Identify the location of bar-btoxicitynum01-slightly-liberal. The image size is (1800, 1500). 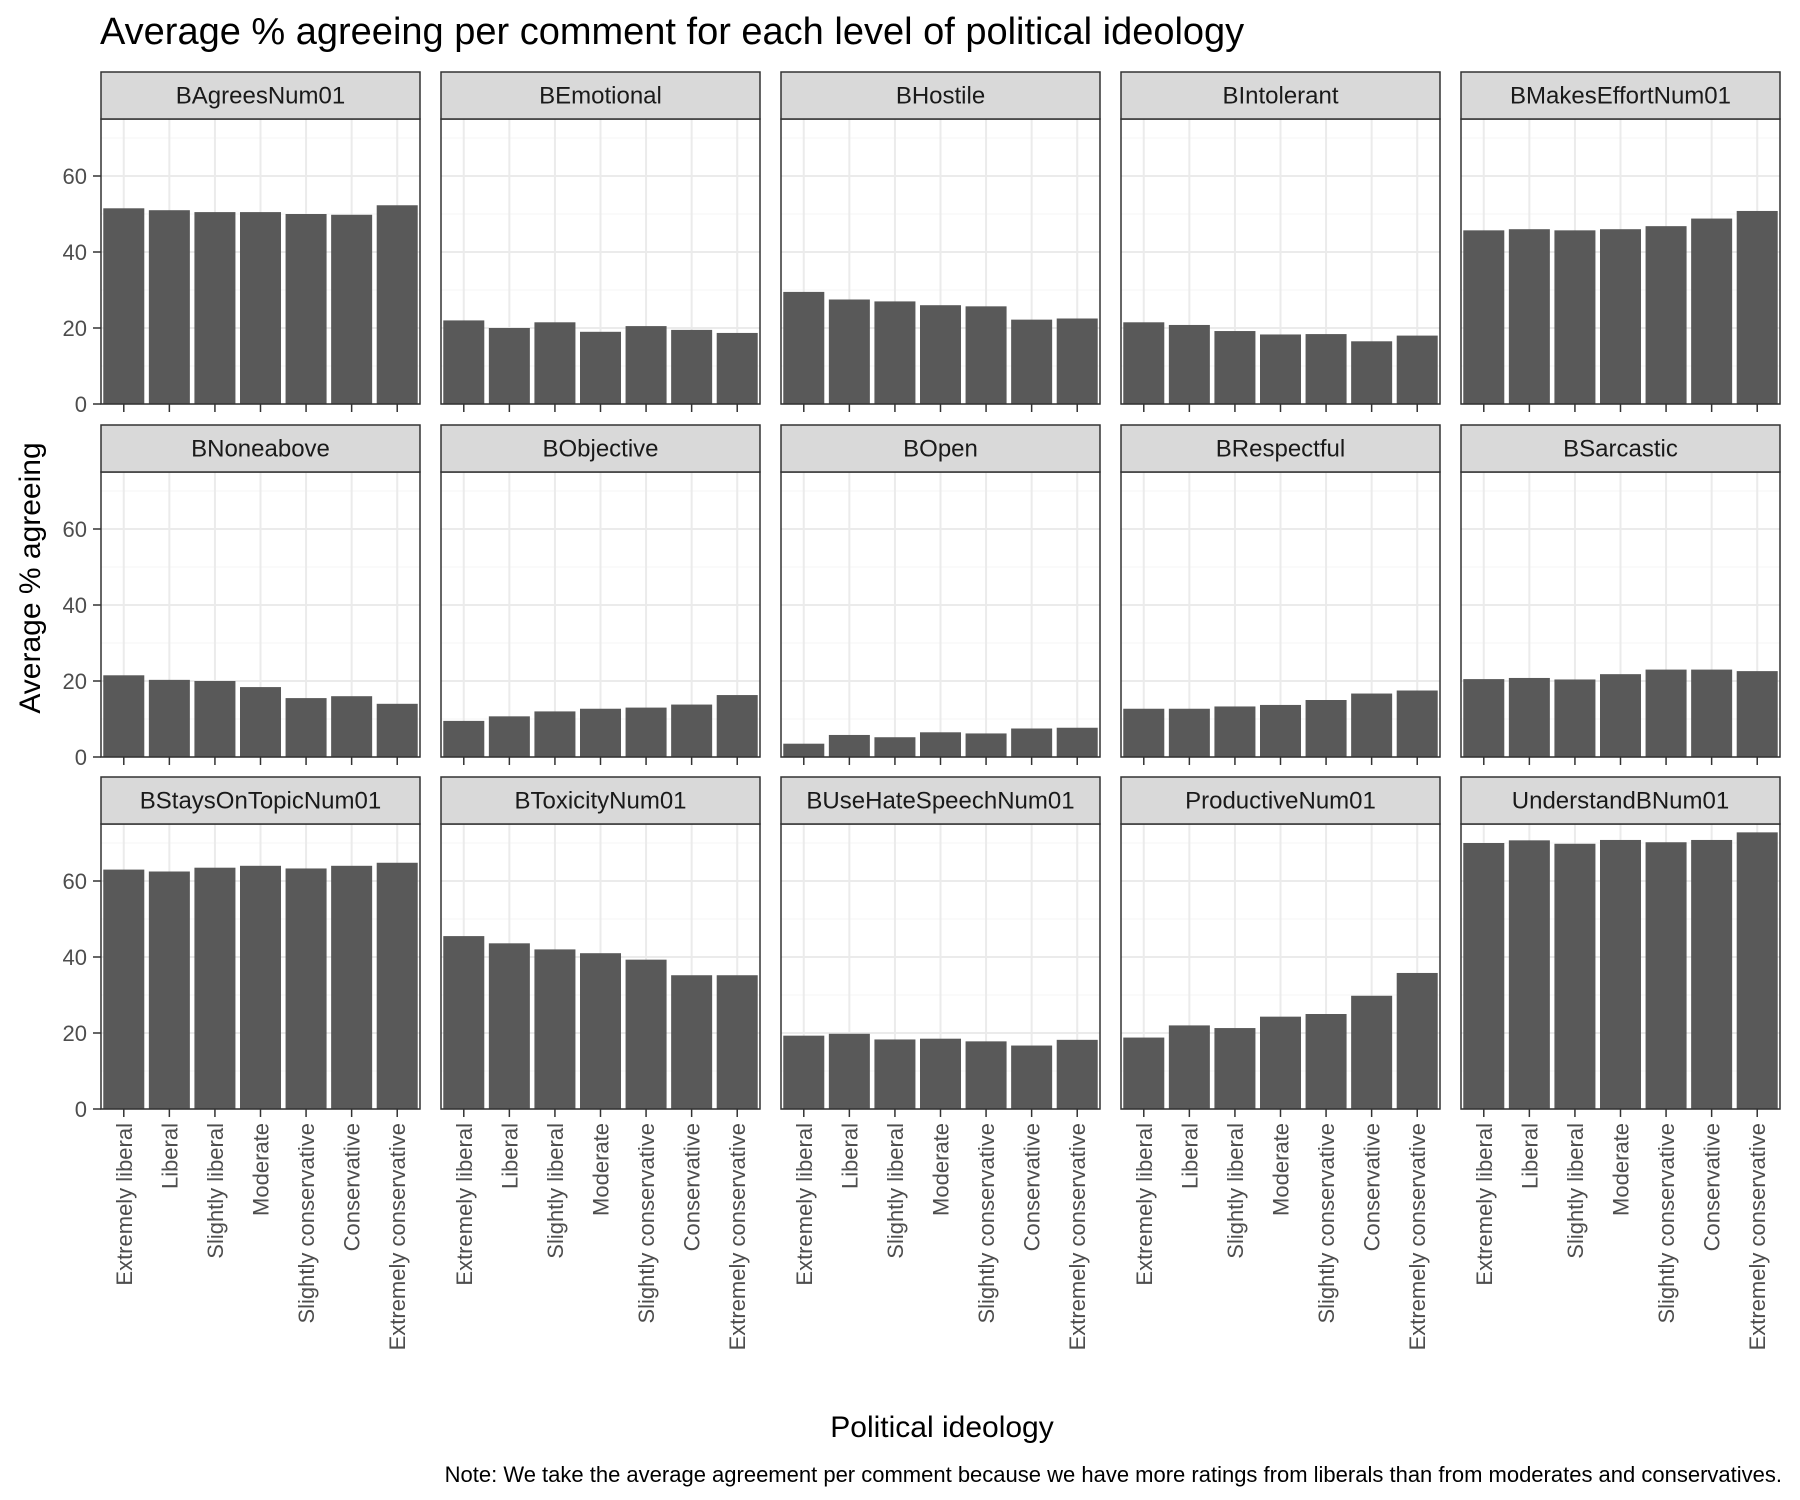
(555, 1029).